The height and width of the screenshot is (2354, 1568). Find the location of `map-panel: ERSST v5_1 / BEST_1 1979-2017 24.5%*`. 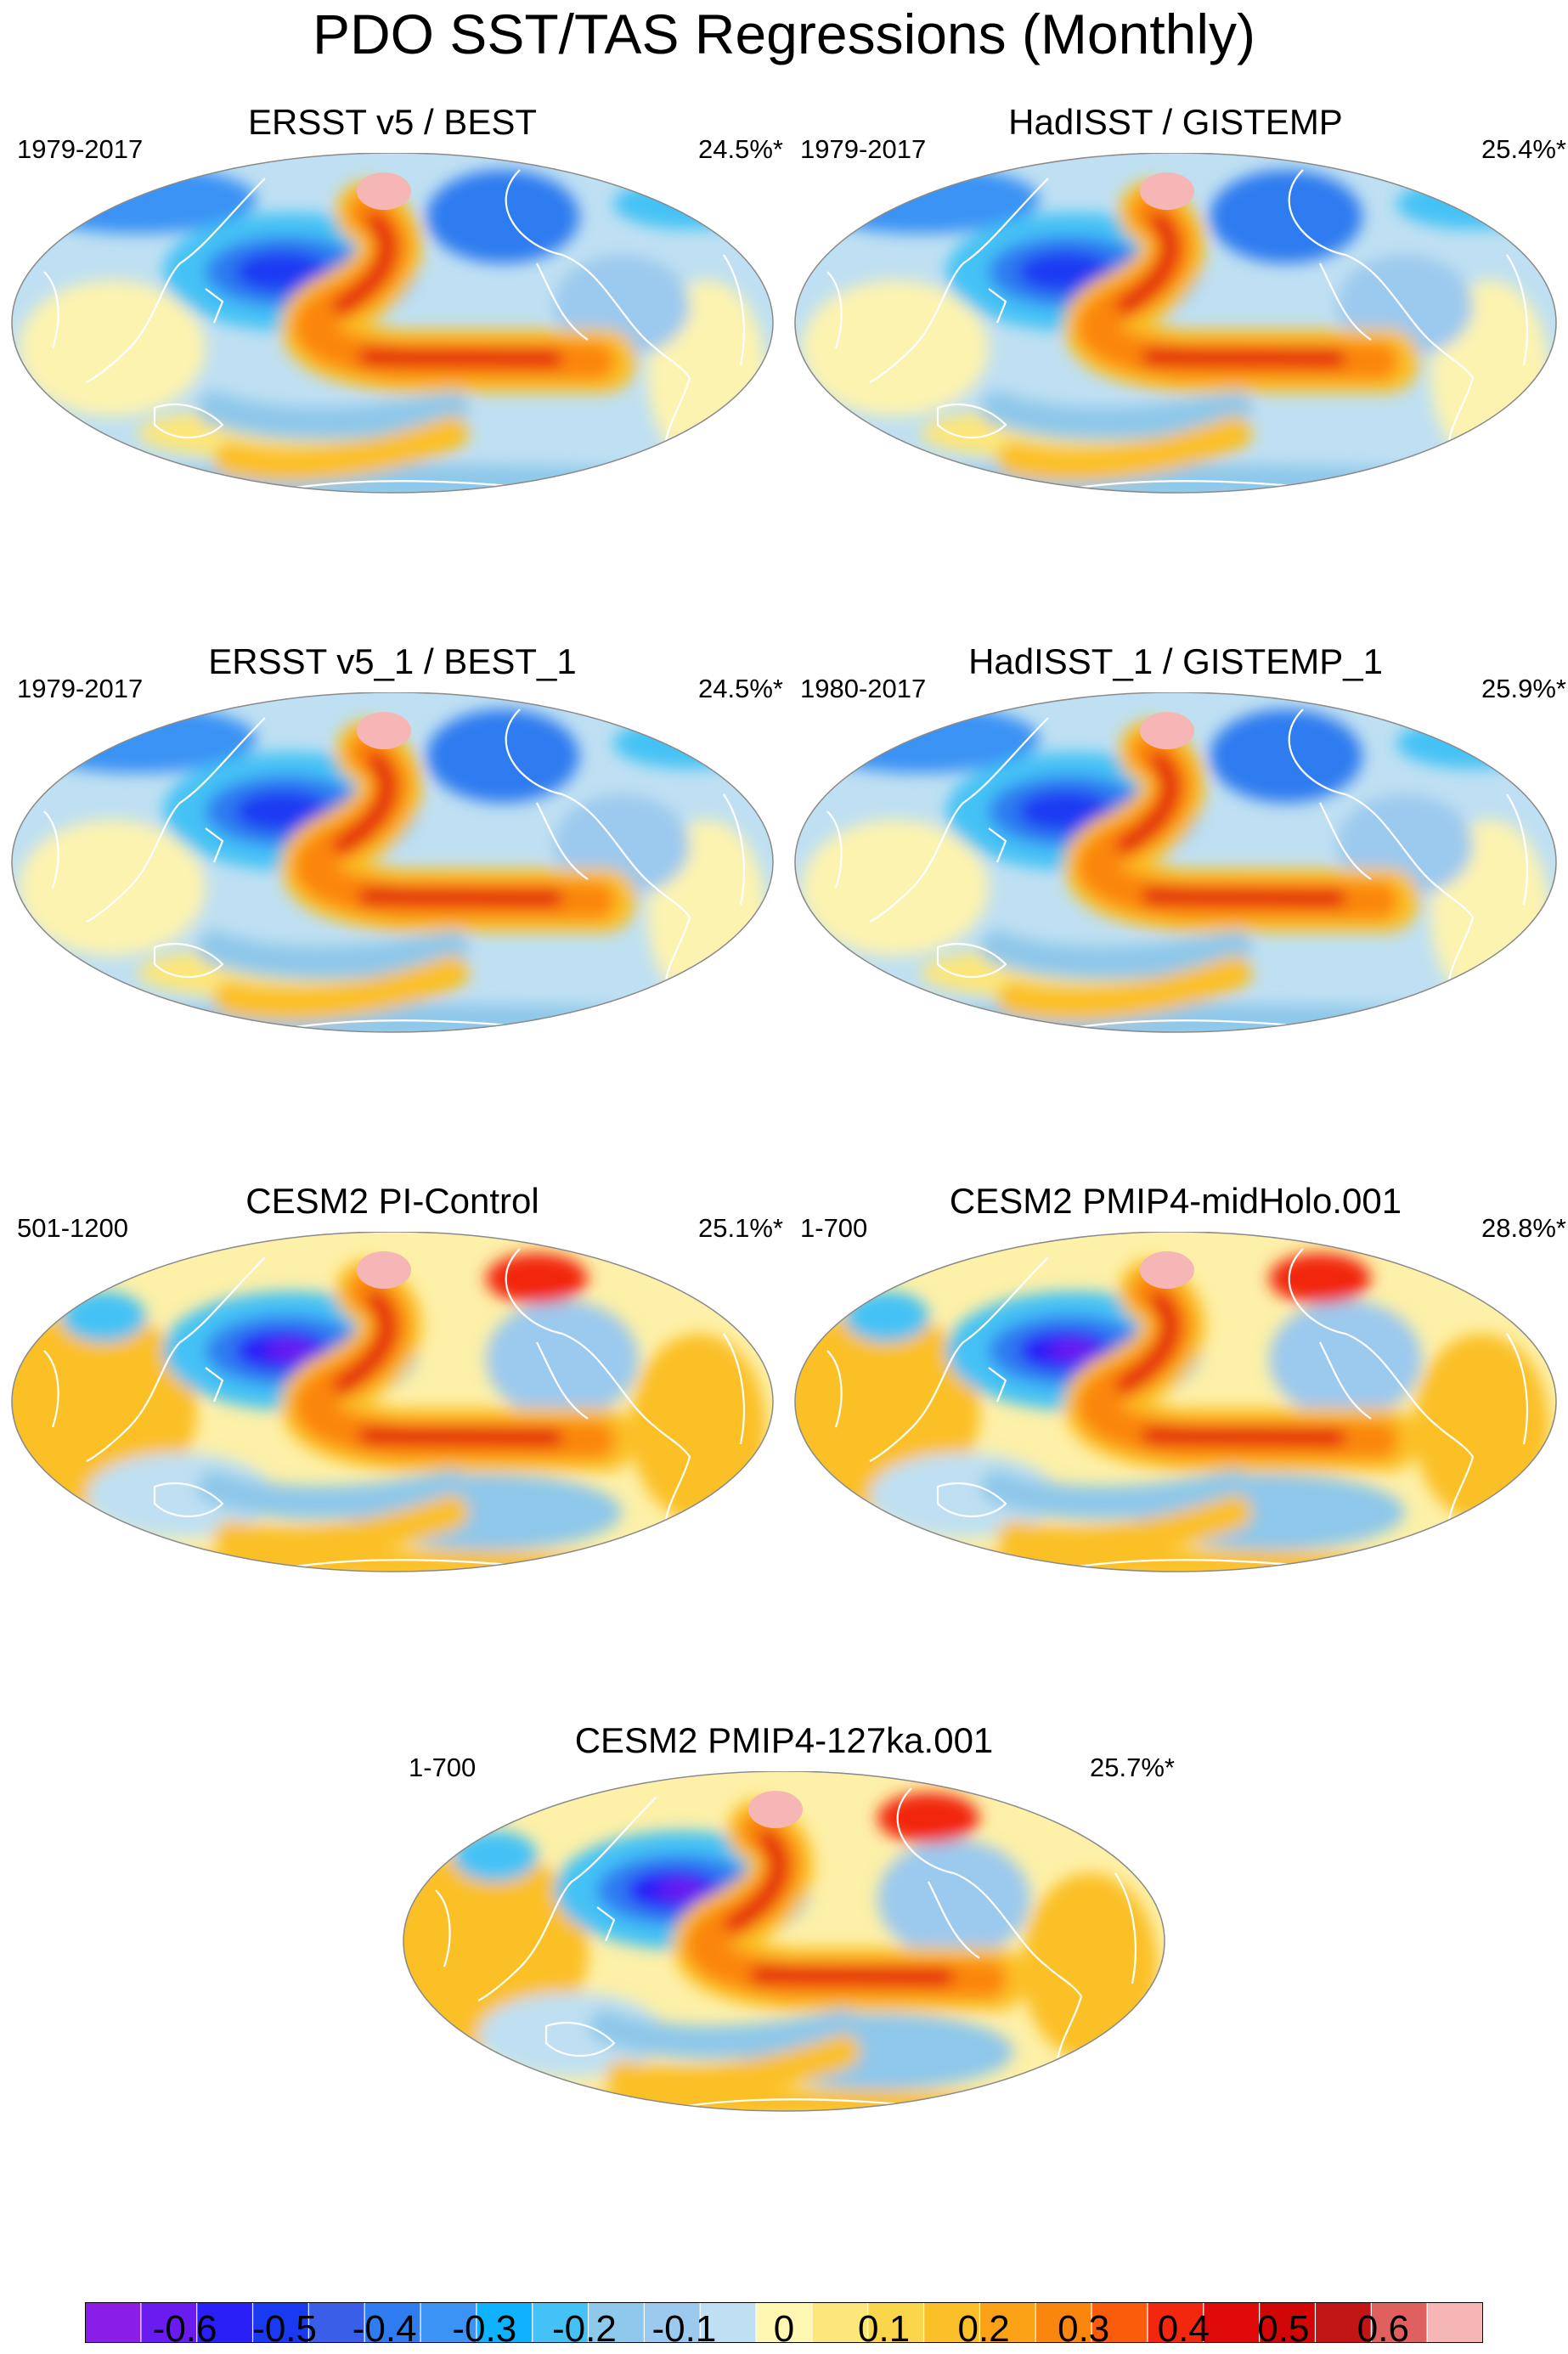

map-panel: ERSST v5_1 / BEST_1 1979-2017 24.5%* is located at coordinates (397, 921).